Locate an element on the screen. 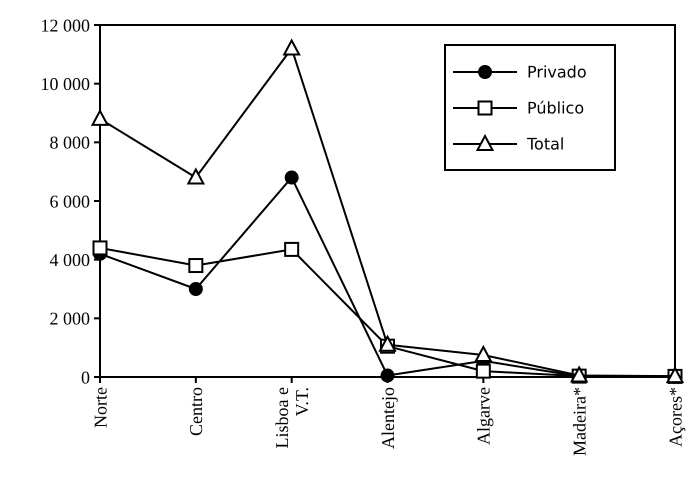 This screenshot has width=689, height=485. y-tick-label: 8 000 is located at coordinates (70, 142).